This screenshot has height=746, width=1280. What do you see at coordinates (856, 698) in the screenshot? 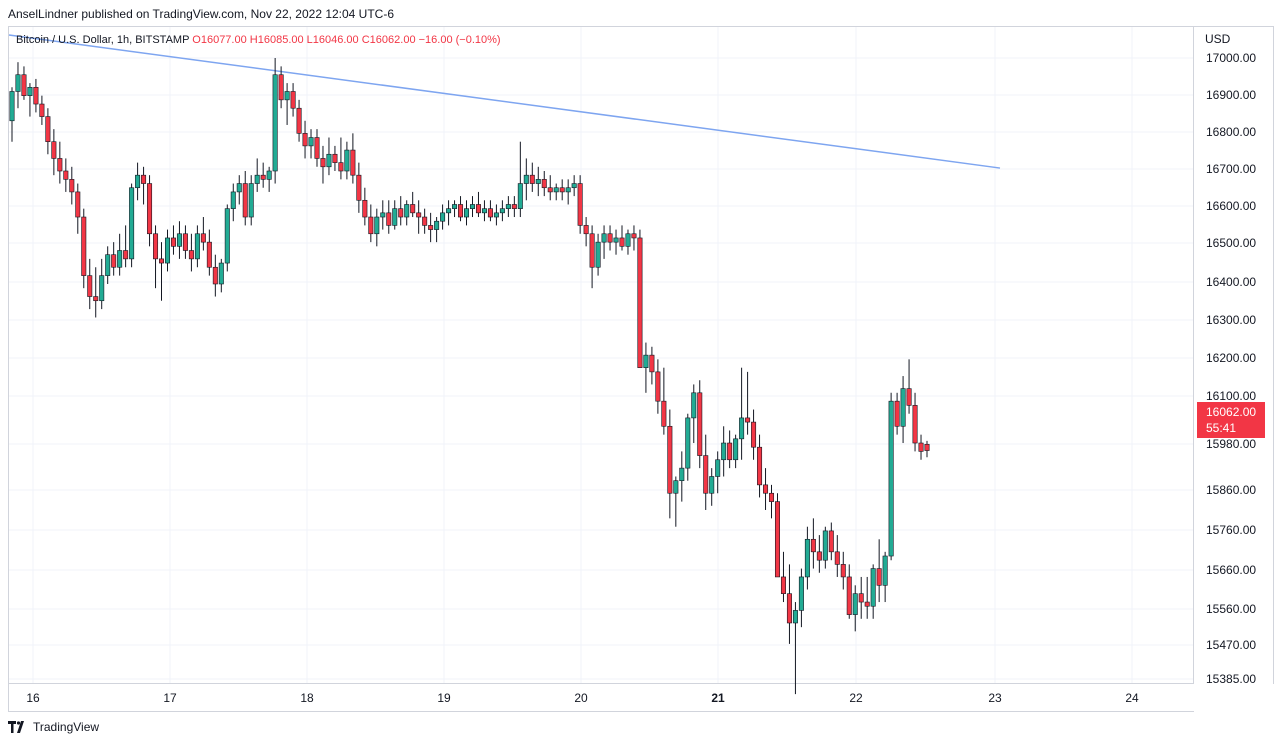
I see `date-tick-label: 22` at bounding box center [856, 698].